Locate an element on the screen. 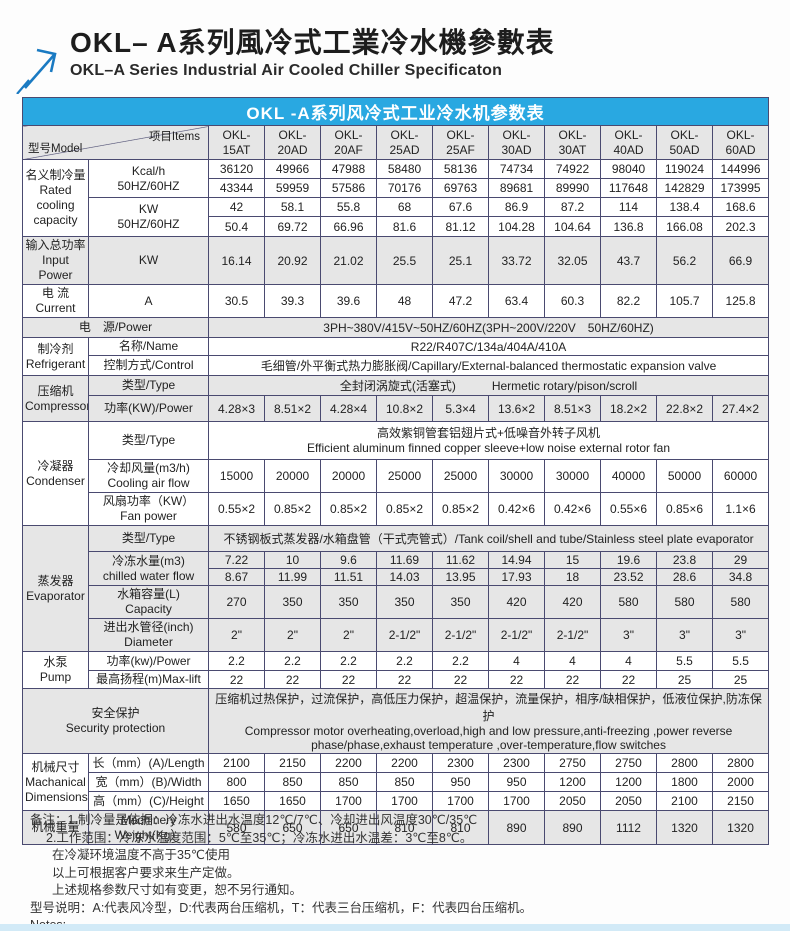 This screenshot has width=790, height=931. value-cell: 125.8 is located at coordinates (740, 301).